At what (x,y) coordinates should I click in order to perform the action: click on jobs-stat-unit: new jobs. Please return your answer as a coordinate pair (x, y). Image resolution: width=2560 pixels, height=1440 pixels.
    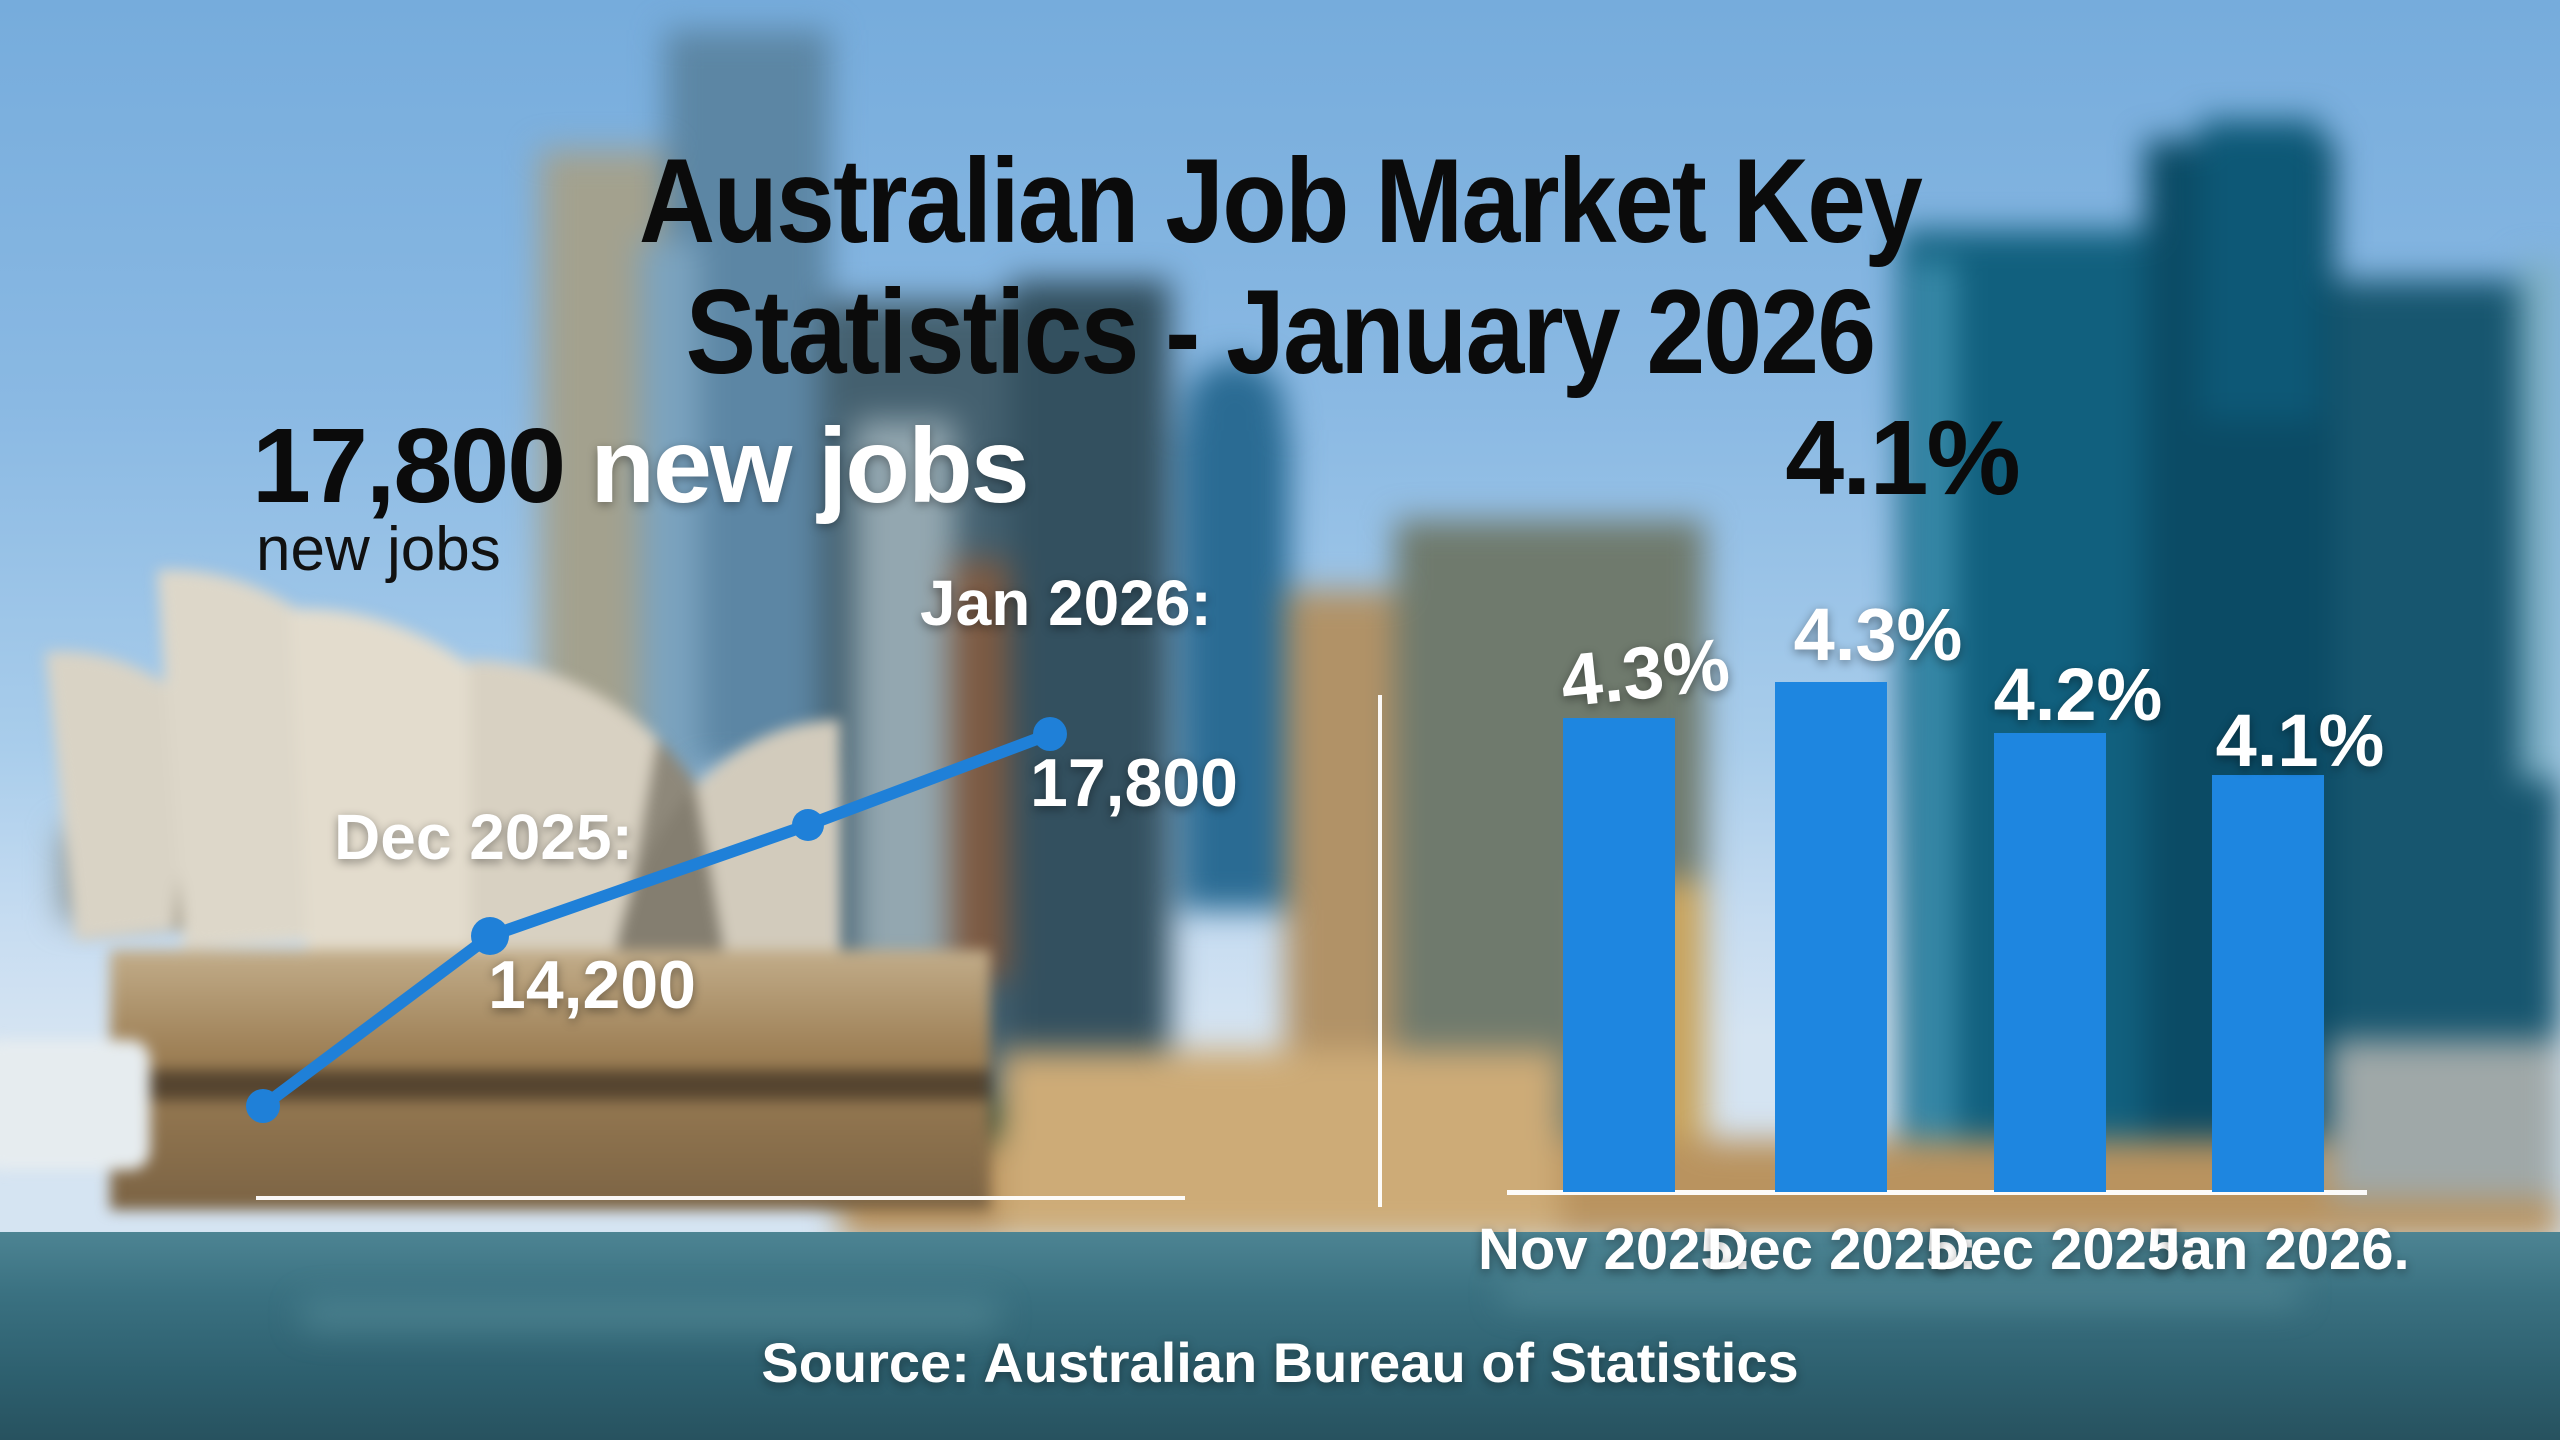
    Looking at the image, I should click on (810, 466).